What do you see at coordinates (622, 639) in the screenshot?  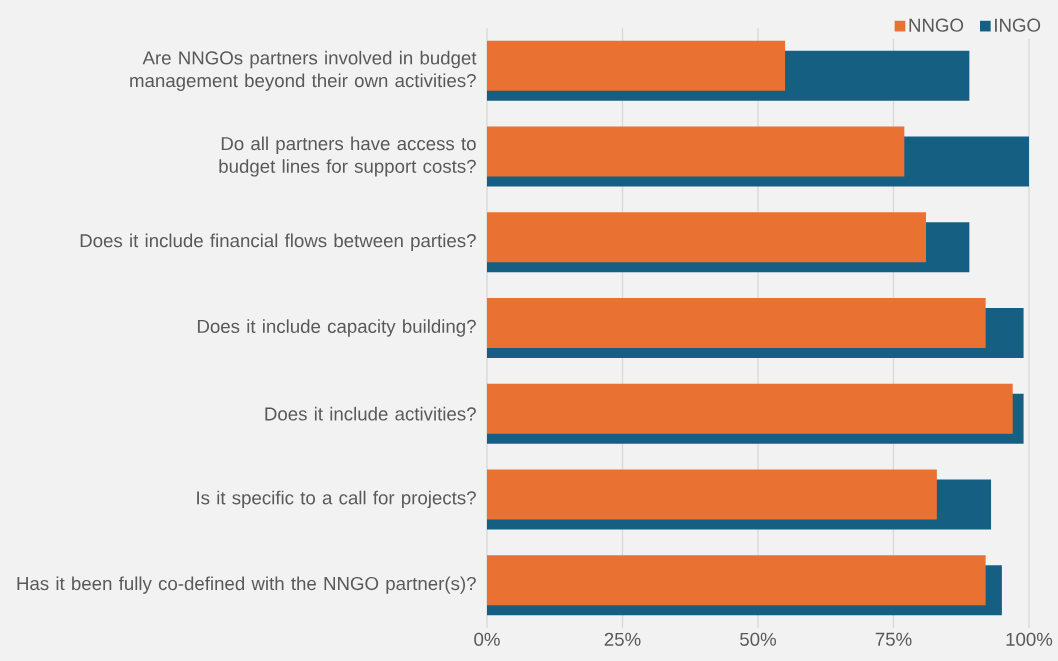 I see `x-tick-label: 25%` at bounding box center [622, 639].